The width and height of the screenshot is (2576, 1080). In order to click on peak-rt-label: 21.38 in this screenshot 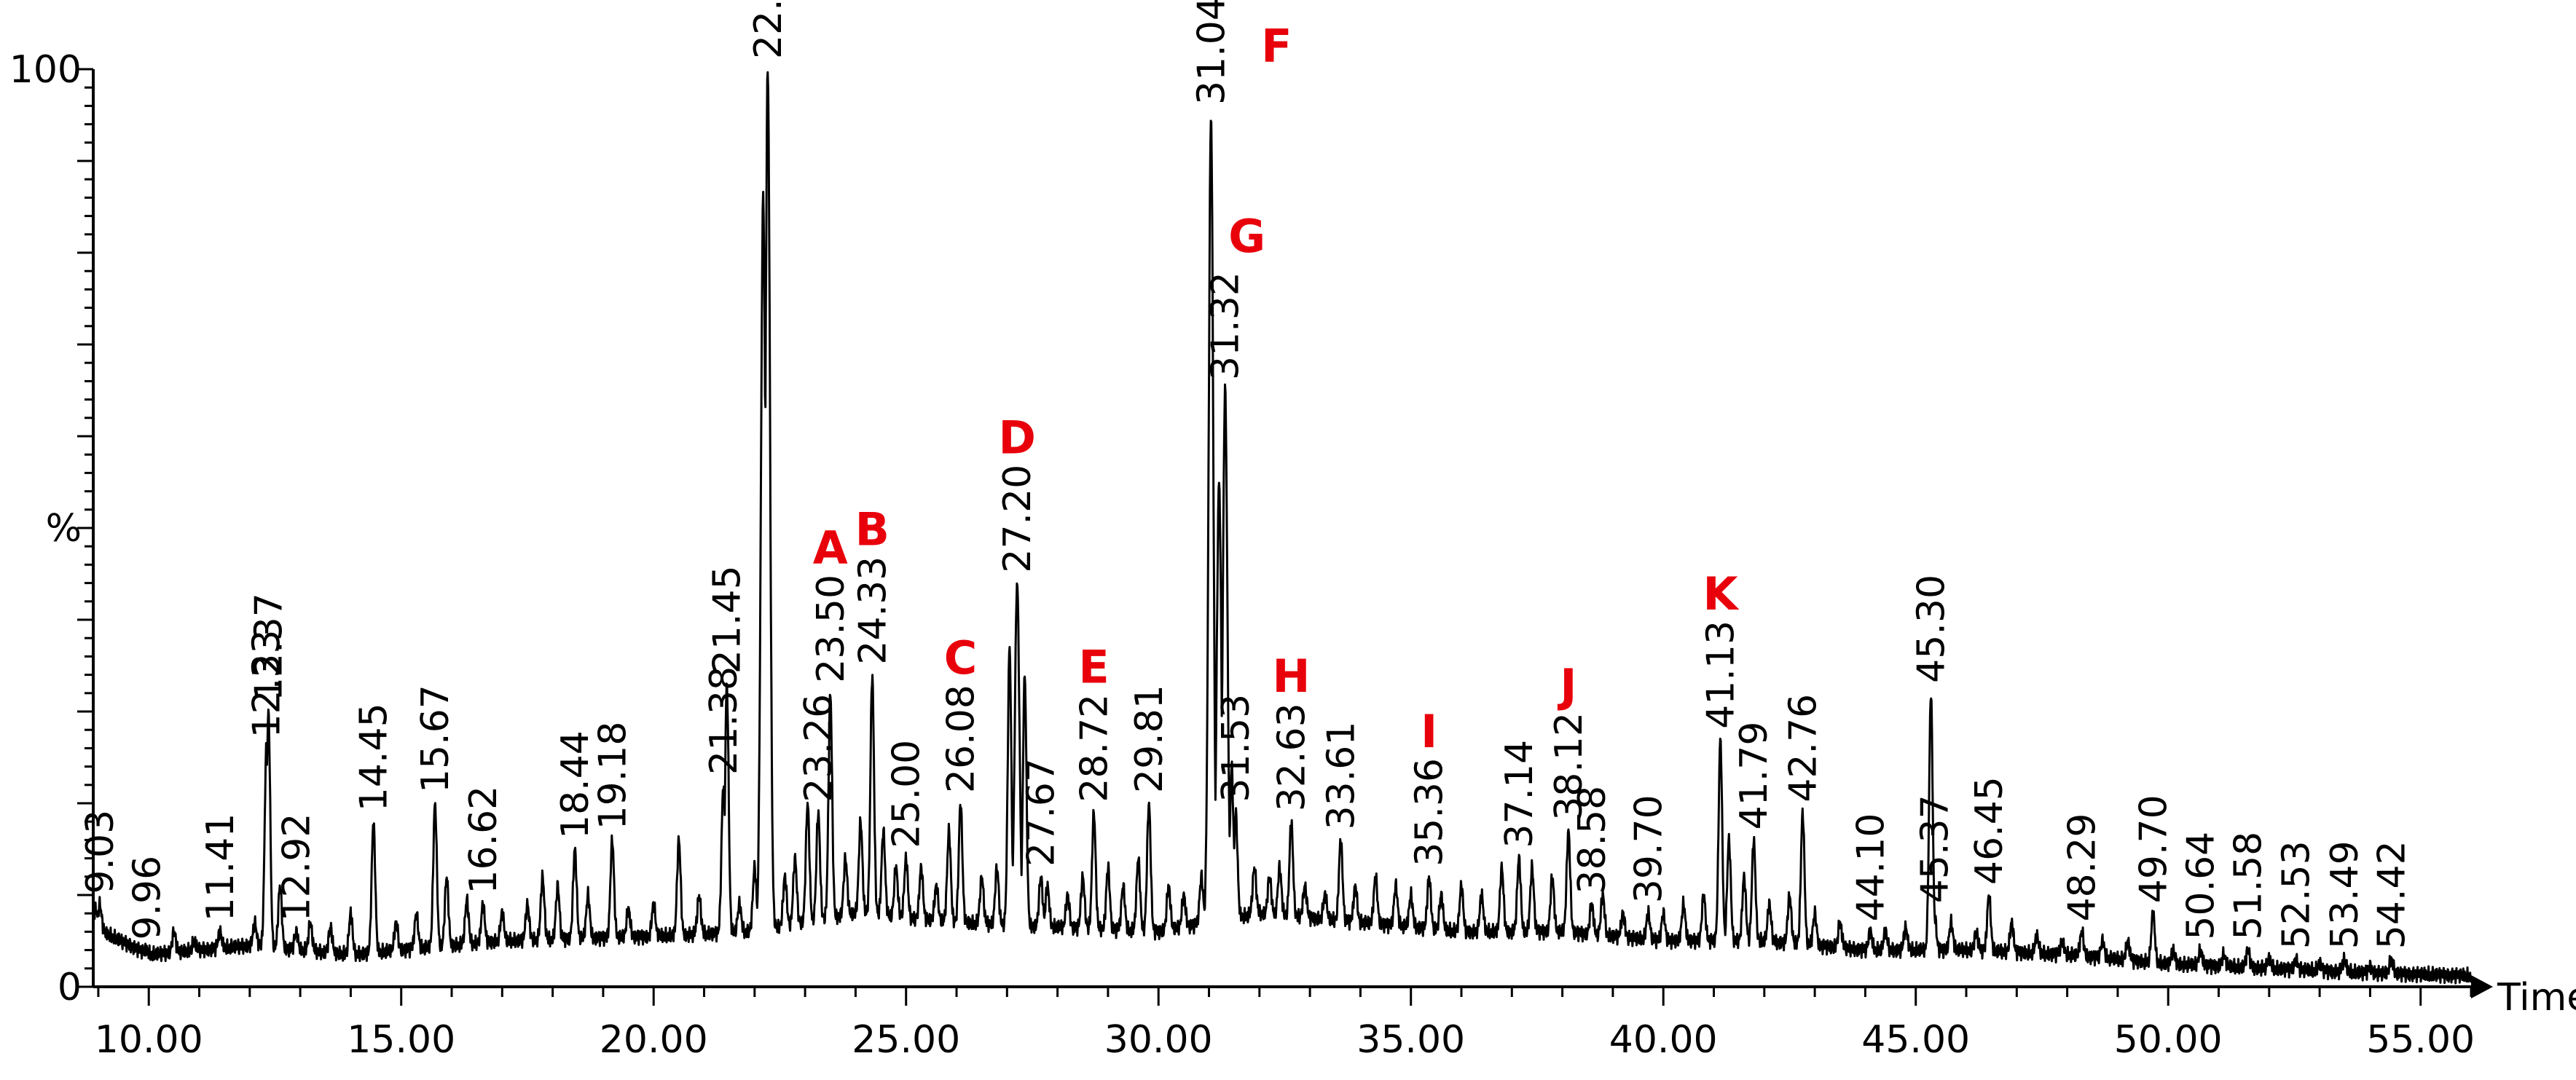, I will do `click(724, 720)`.